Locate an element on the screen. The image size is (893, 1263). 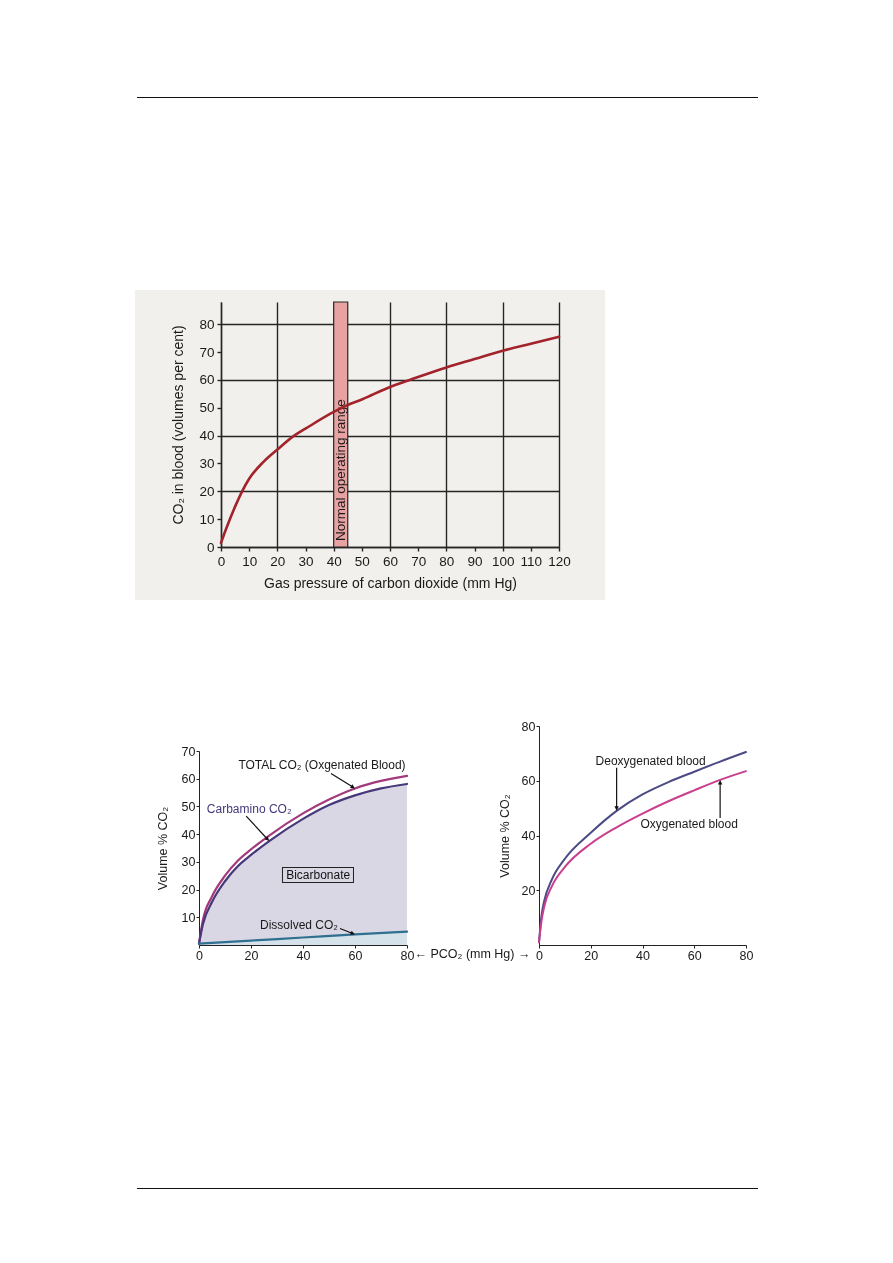
y-tick-label: 0 is located at coordinates (210, 547).